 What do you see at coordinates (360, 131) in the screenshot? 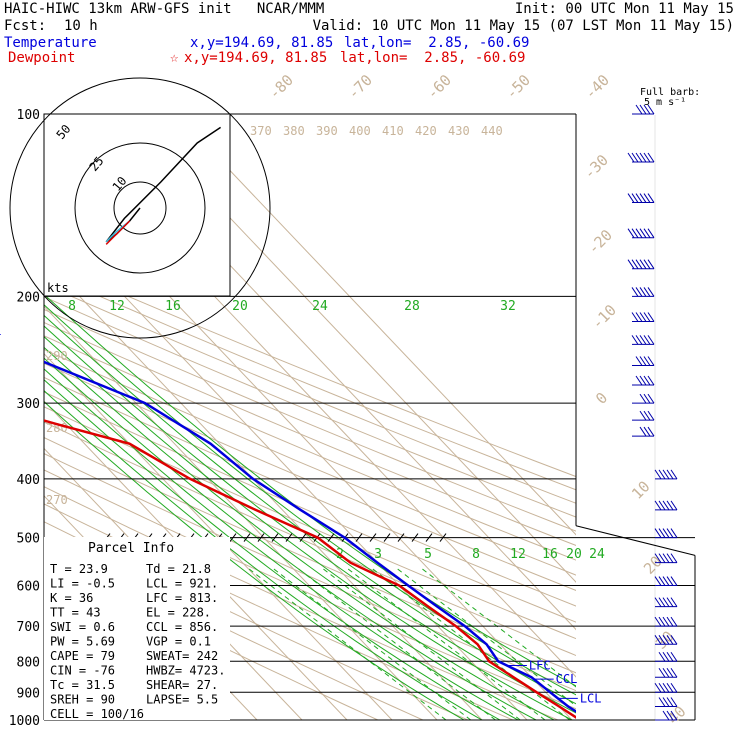
I see `theta-label: 400` at bounding box center [360, 131].